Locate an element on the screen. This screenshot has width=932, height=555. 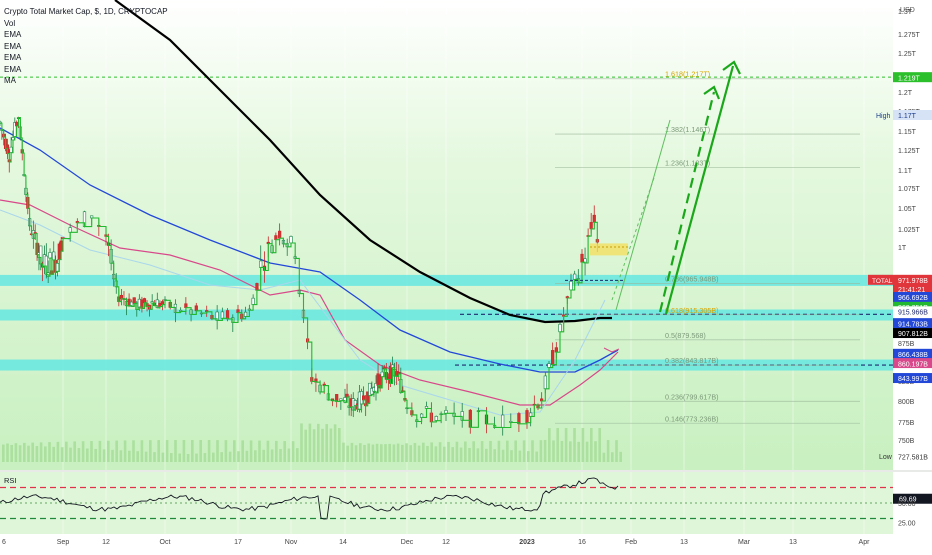
fib-label: 0.786(965.948B) is located at coordinates (692, 278).